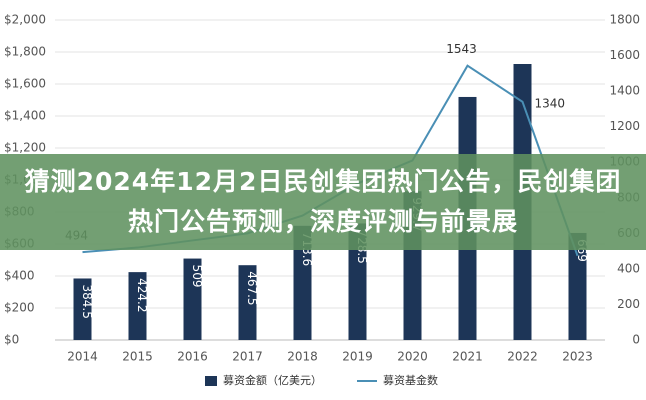  I want to click on x-tick-label: 2019, so click(357, 357).